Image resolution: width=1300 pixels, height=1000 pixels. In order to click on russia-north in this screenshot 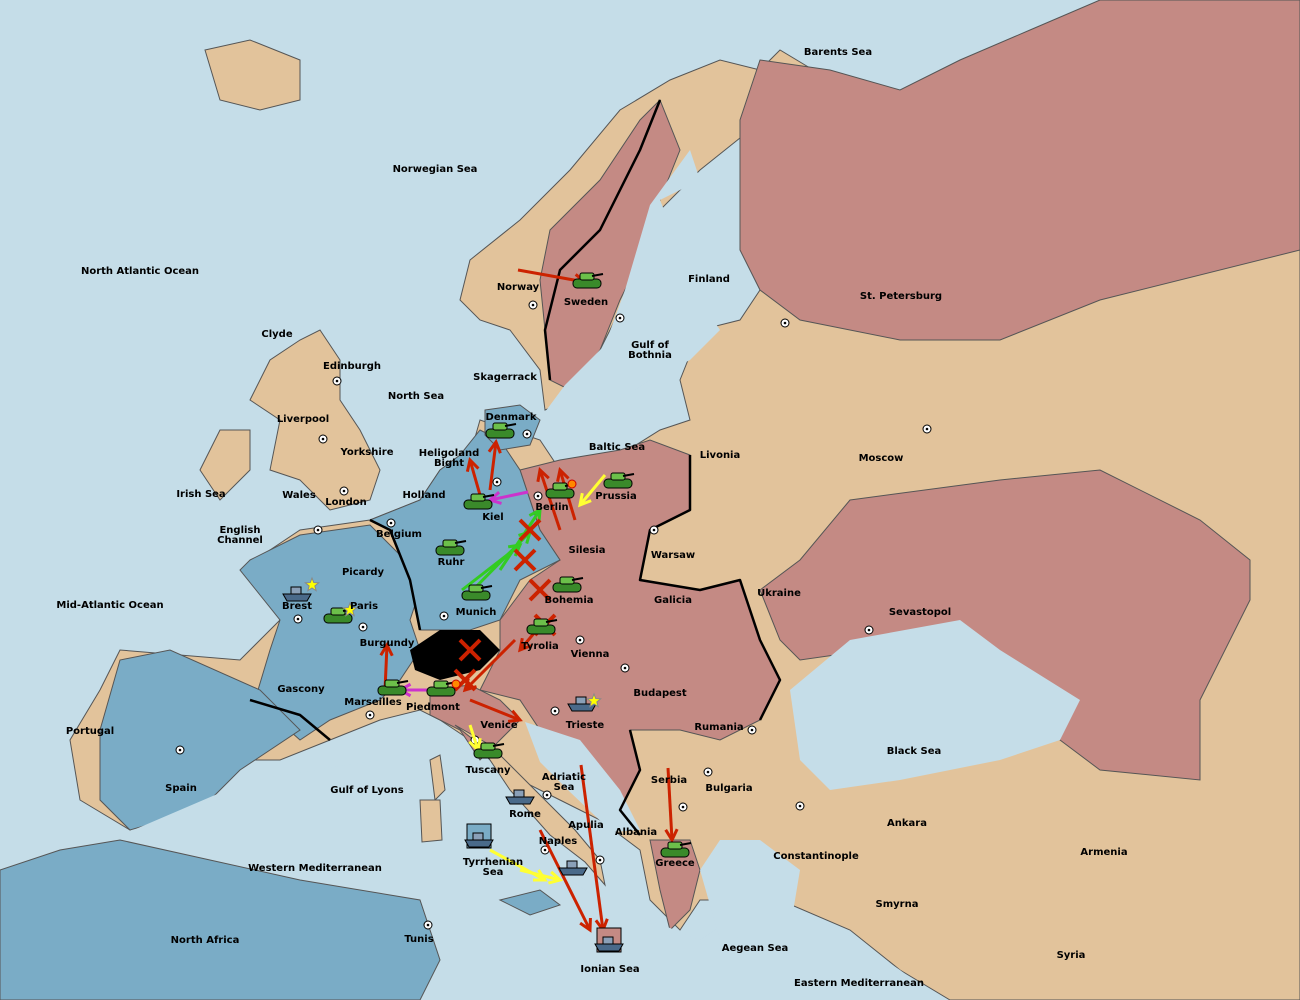, I will do `click(1019, 170)`.